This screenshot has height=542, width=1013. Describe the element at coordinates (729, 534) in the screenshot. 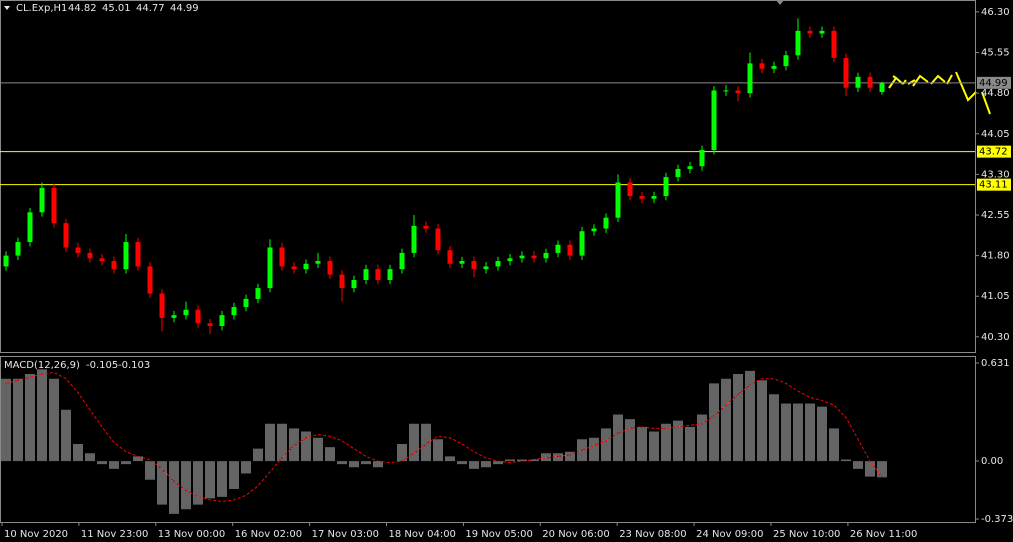

I see `x-tick-label: 24 Nov 09:00` at that location.